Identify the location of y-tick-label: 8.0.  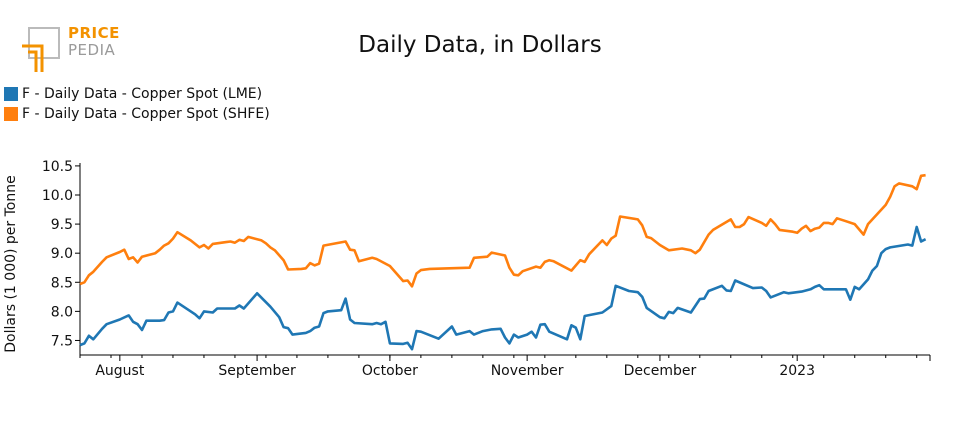
(62, 312).